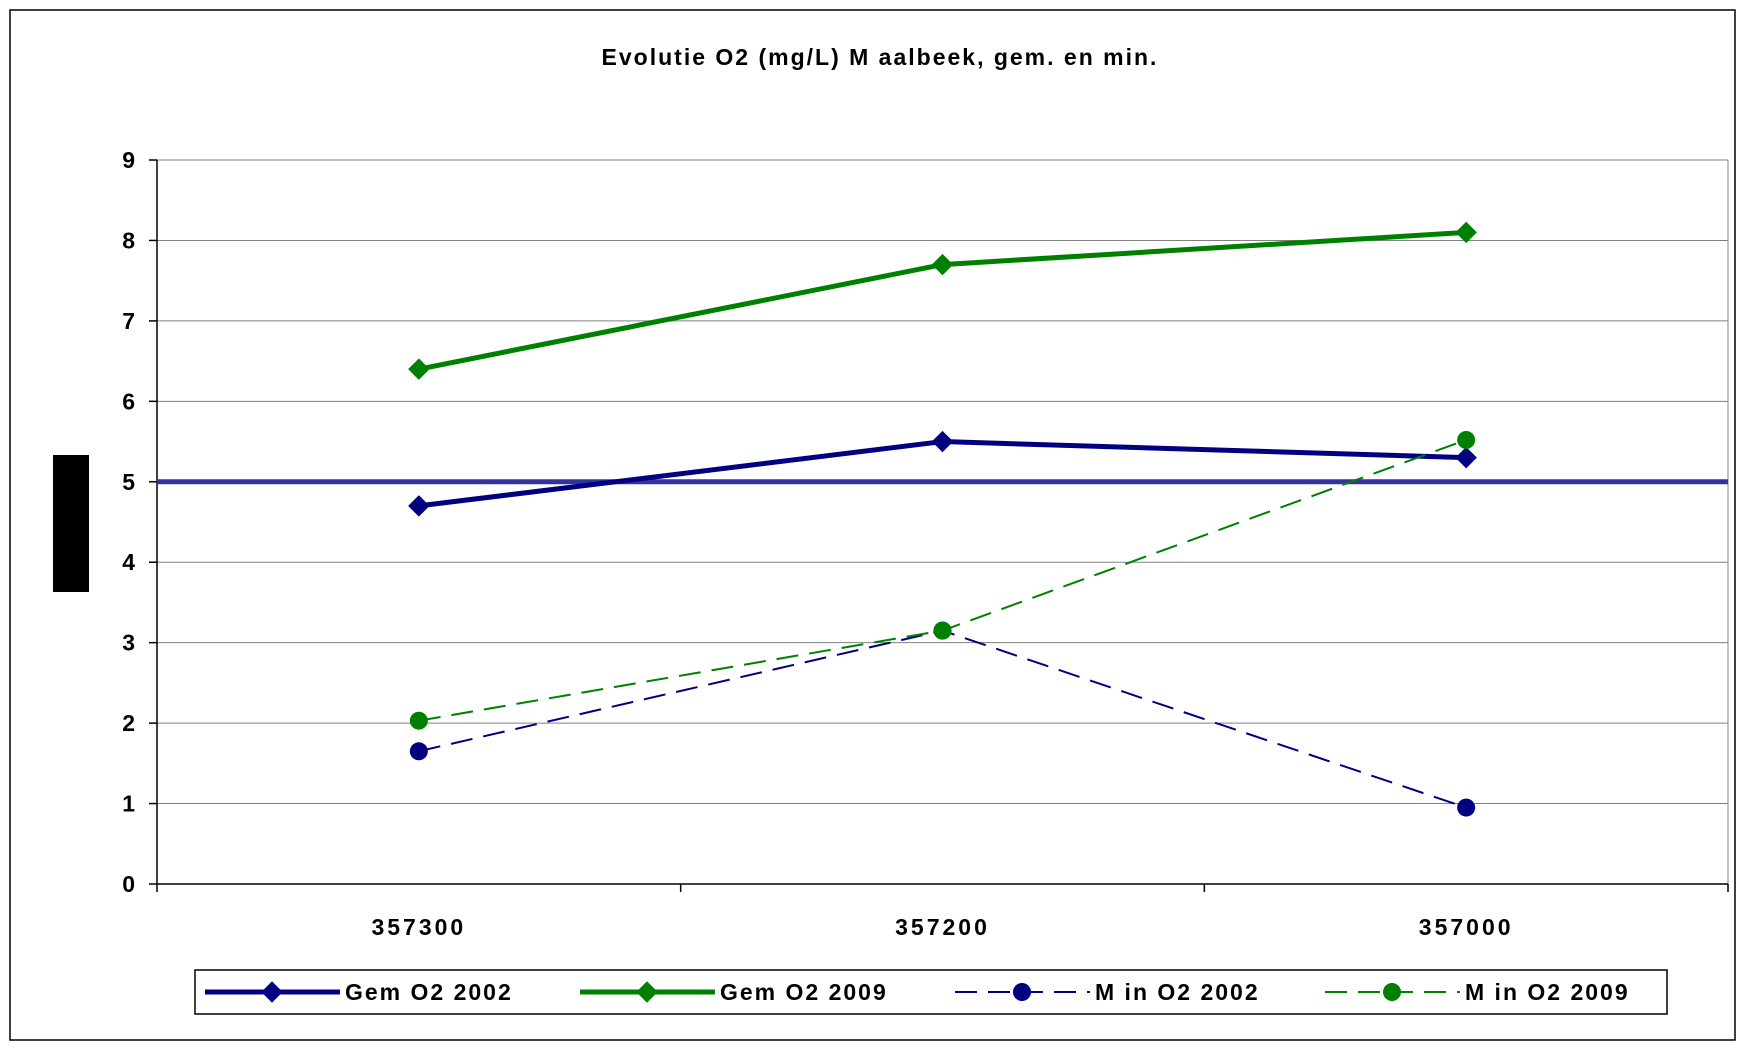  What do you see at coordinates (804, 992) in the screenshot?
I see `legend-label: Gem O2 2009` at bounding box center [804, 992].